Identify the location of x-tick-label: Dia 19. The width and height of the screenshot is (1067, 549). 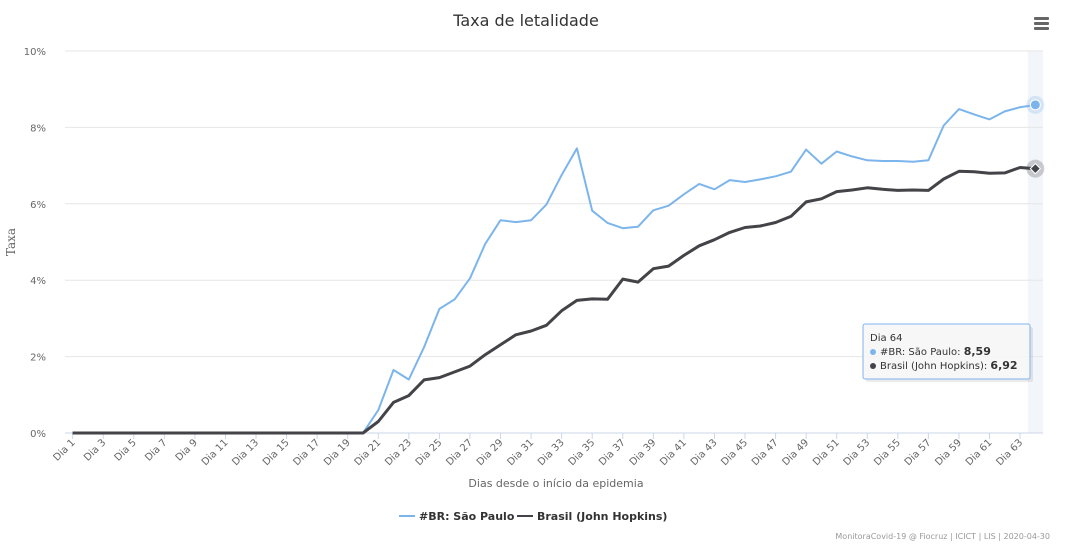
(337, 452).